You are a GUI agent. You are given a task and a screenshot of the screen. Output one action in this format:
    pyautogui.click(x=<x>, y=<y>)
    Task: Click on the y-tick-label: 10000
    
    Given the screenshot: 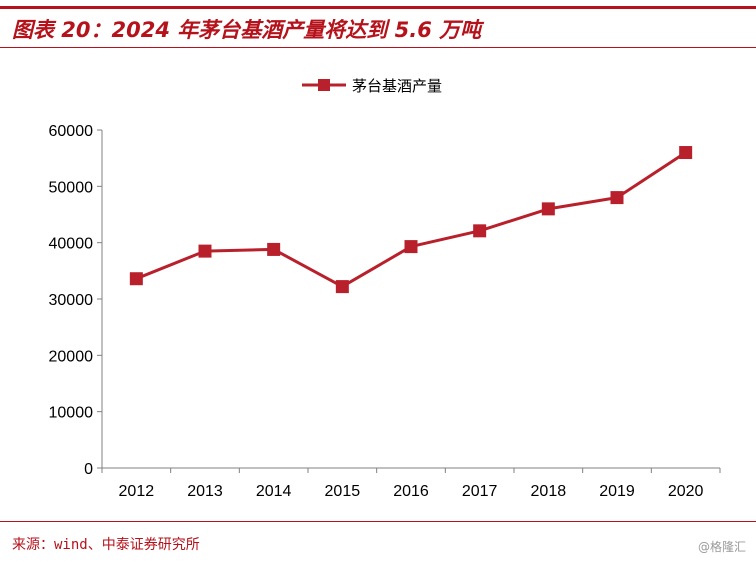 What is the action you would take?
    pyautogui.click(x=71, y=413)
    